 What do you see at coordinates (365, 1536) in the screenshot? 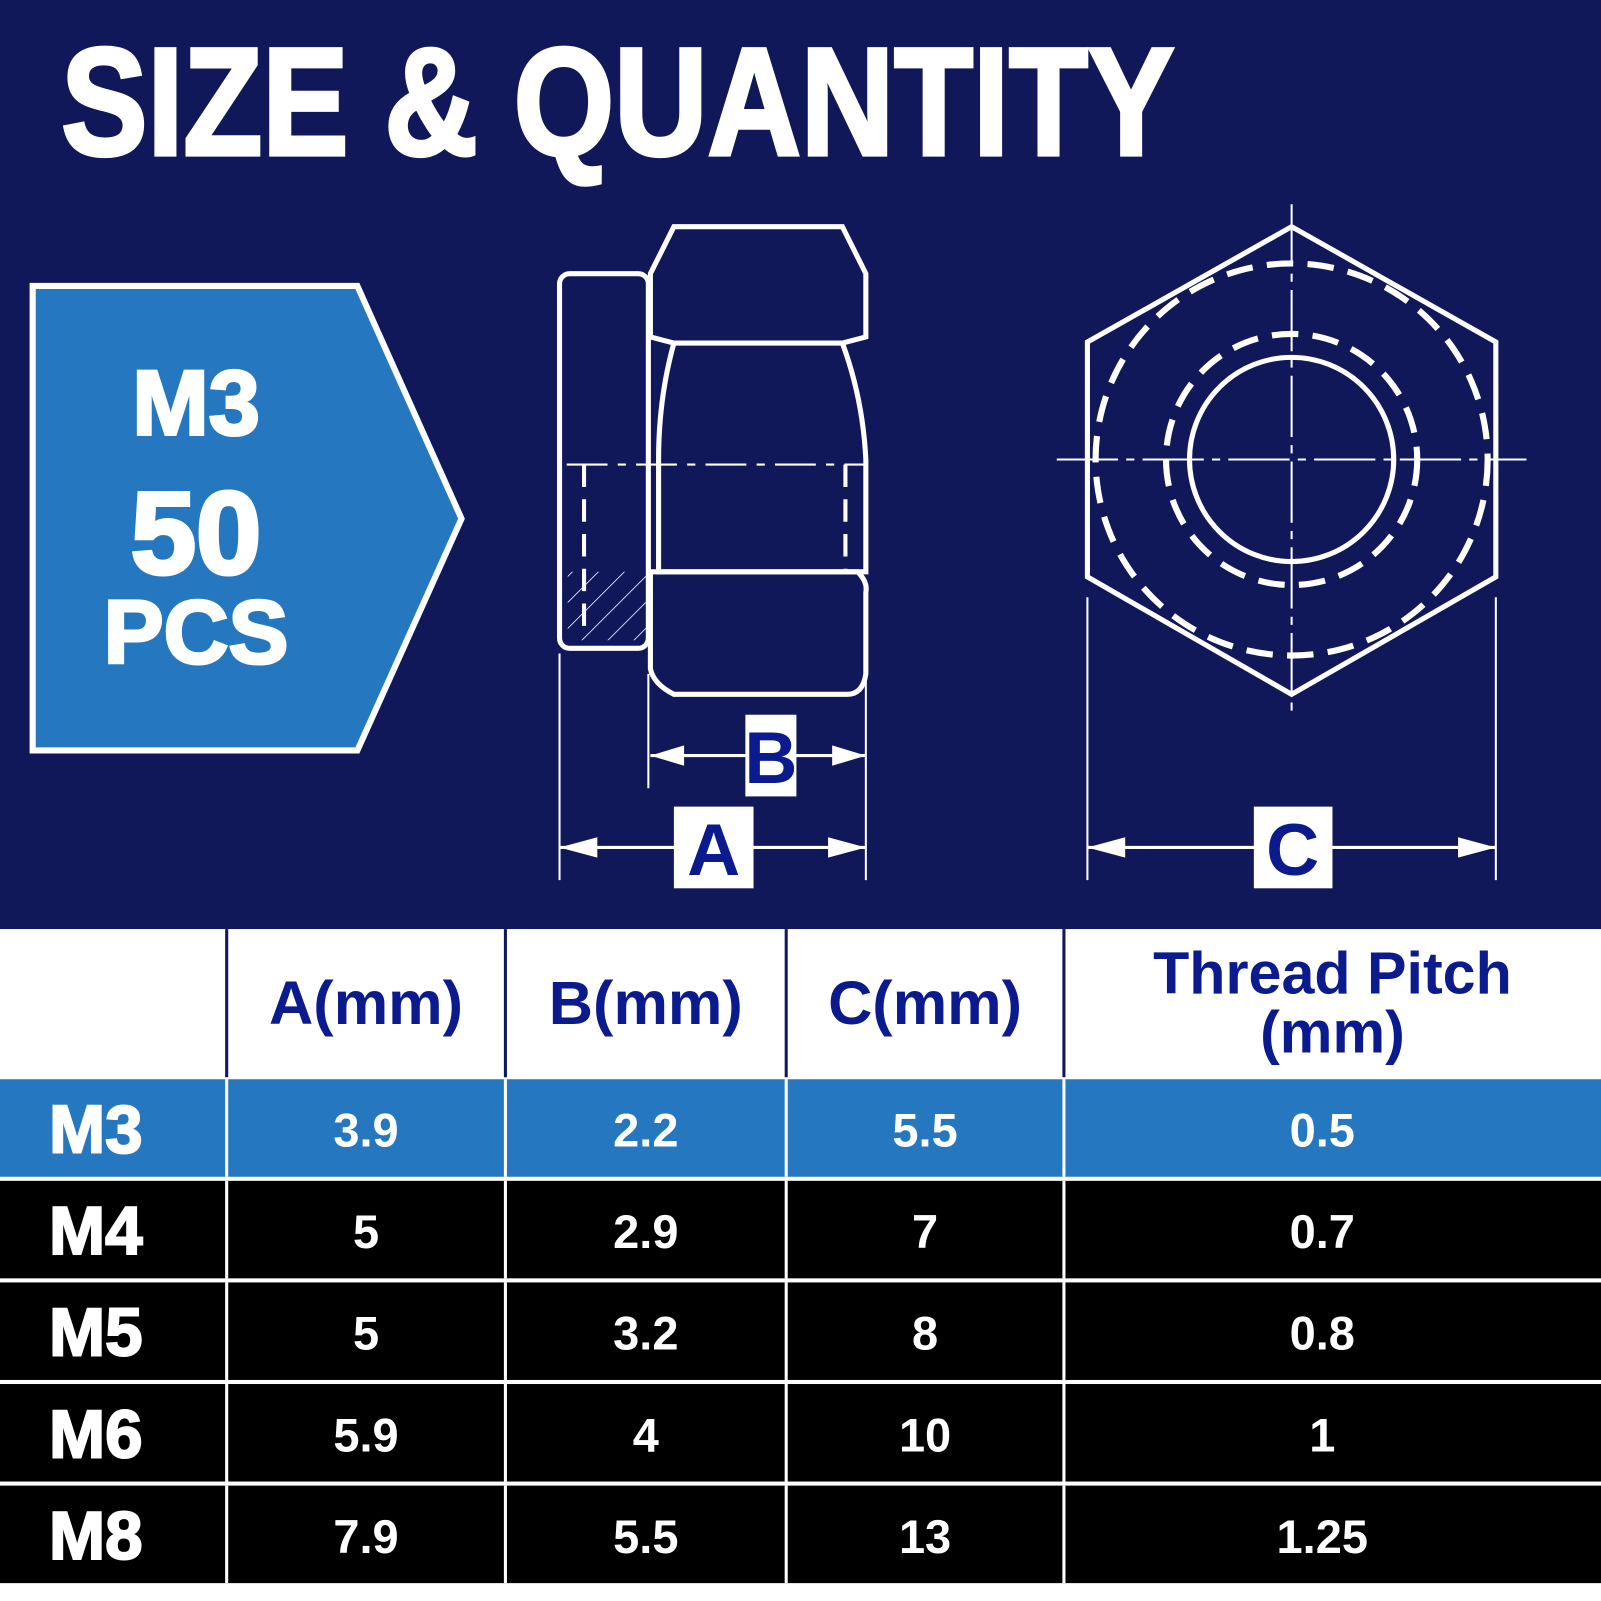
I see `cell-value: 7.9` at bounding box center [365, 1536].